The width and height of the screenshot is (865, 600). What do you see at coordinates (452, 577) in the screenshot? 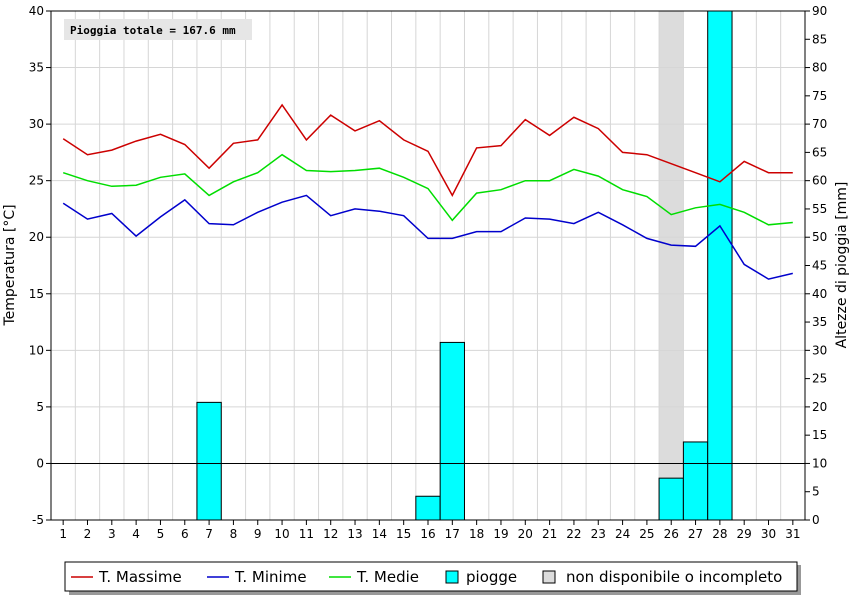
I see `legend-swatch-piogge` at bounding box center [452, 577].